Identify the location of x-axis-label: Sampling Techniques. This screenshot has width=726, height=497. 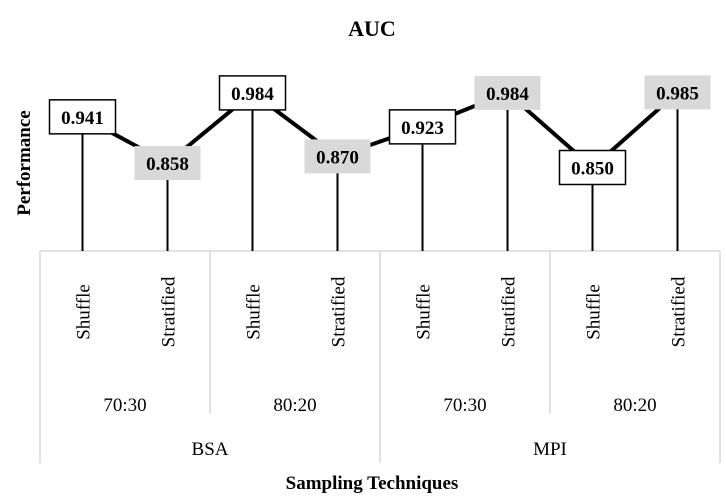
(372, 483).